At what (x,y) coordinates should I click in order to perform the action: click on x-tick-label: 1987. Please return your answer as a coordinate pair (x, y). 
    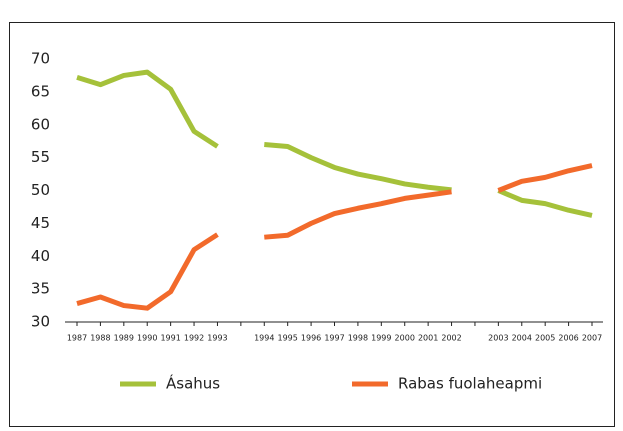
    Looking at the image, I should click on (77, 338).